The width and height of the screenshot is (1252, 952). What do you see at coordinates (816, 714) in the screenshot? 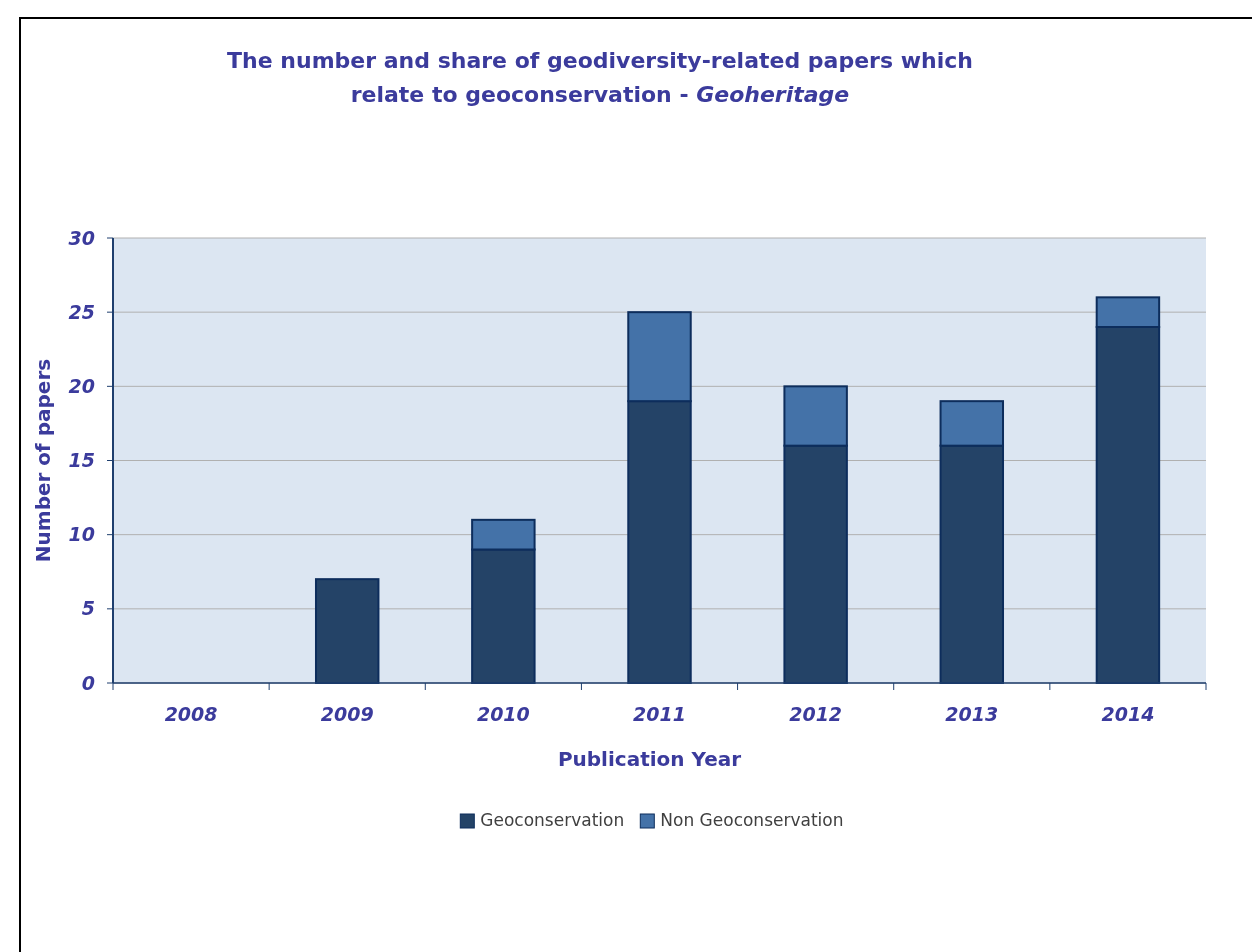
I see `x-tick-label: 2012` at bounding box center [816, 714].